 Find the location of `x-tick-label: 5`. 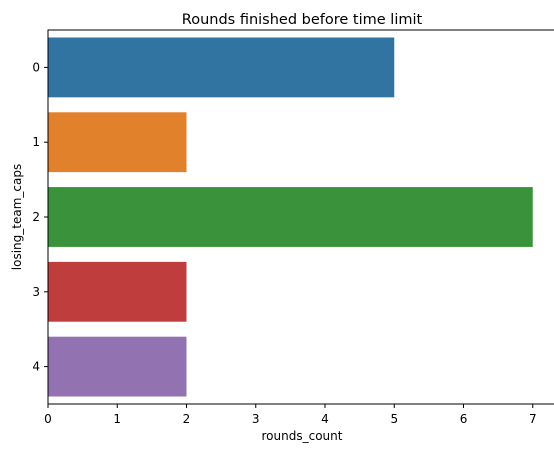

x-tick-label: 5 is located at coordinates (394, 419).